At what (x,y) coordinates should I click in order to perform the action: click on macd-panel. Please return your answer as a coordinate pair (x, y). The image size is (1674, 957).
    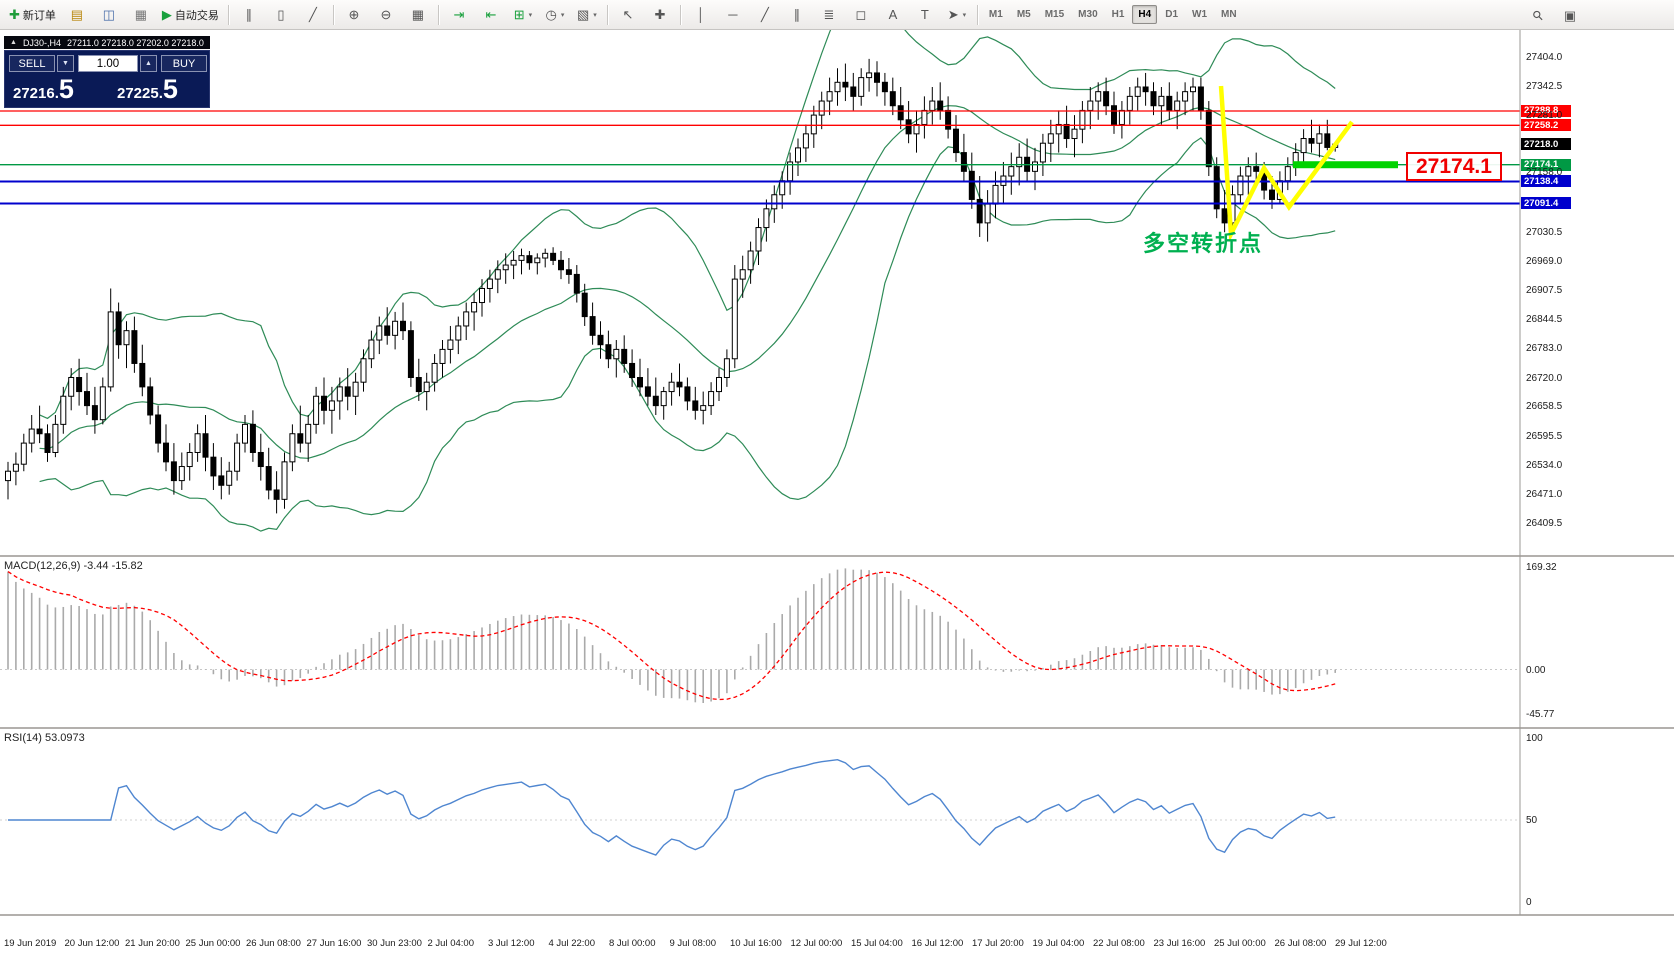
    Looking at the image, I should click on (760, 636).